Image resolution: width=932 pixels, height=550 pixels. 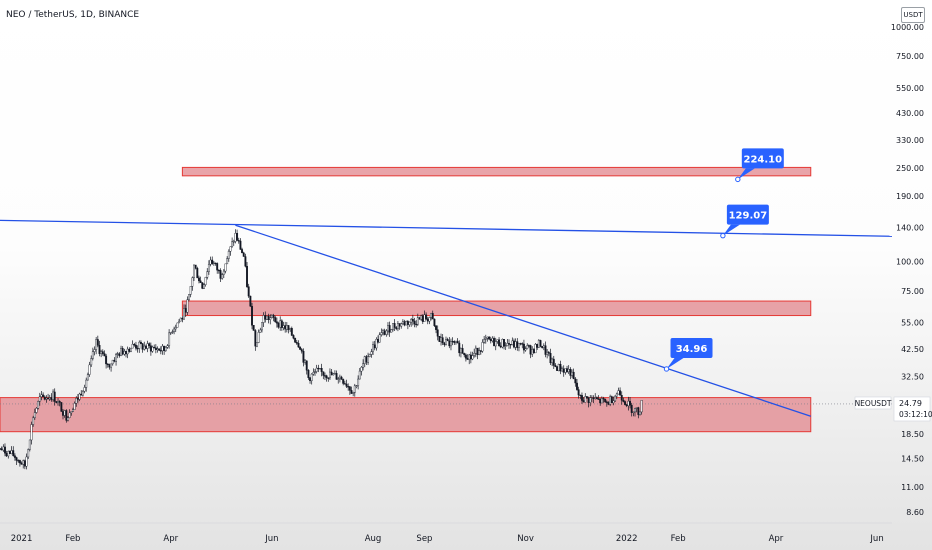 What do you see at coordinates (915, 414) in the screenshot?
I see `countdown-label: 03:12:10` at bounding box center [915, 414].